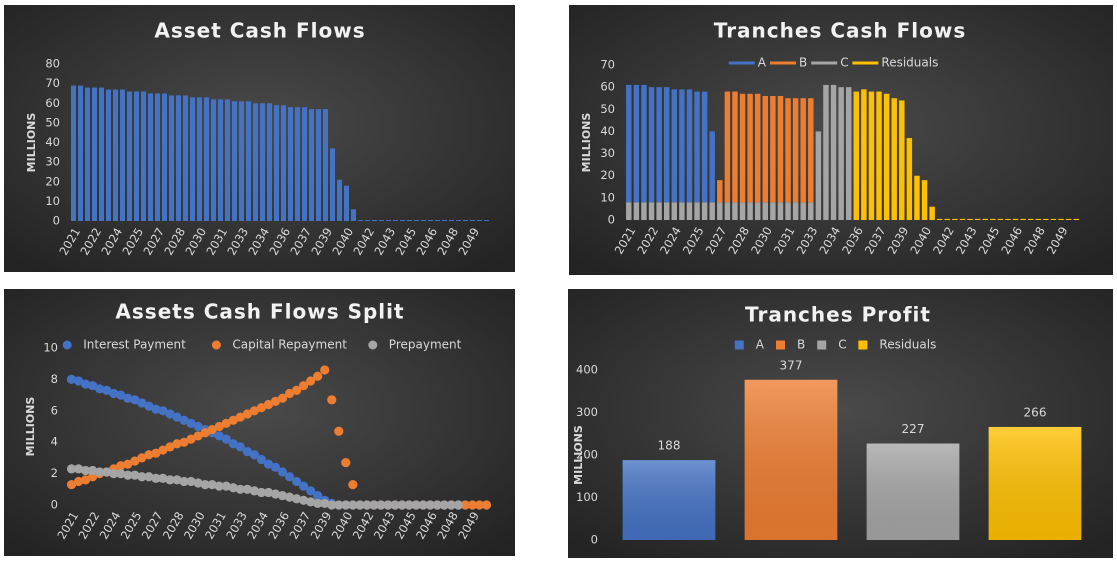 Image resolution: width=1117 pixels, height=564 pixels. Describe the element at coordinates (259, 31) in the screenshot. I see `chart-title: Asset Cash Flows` at that location.